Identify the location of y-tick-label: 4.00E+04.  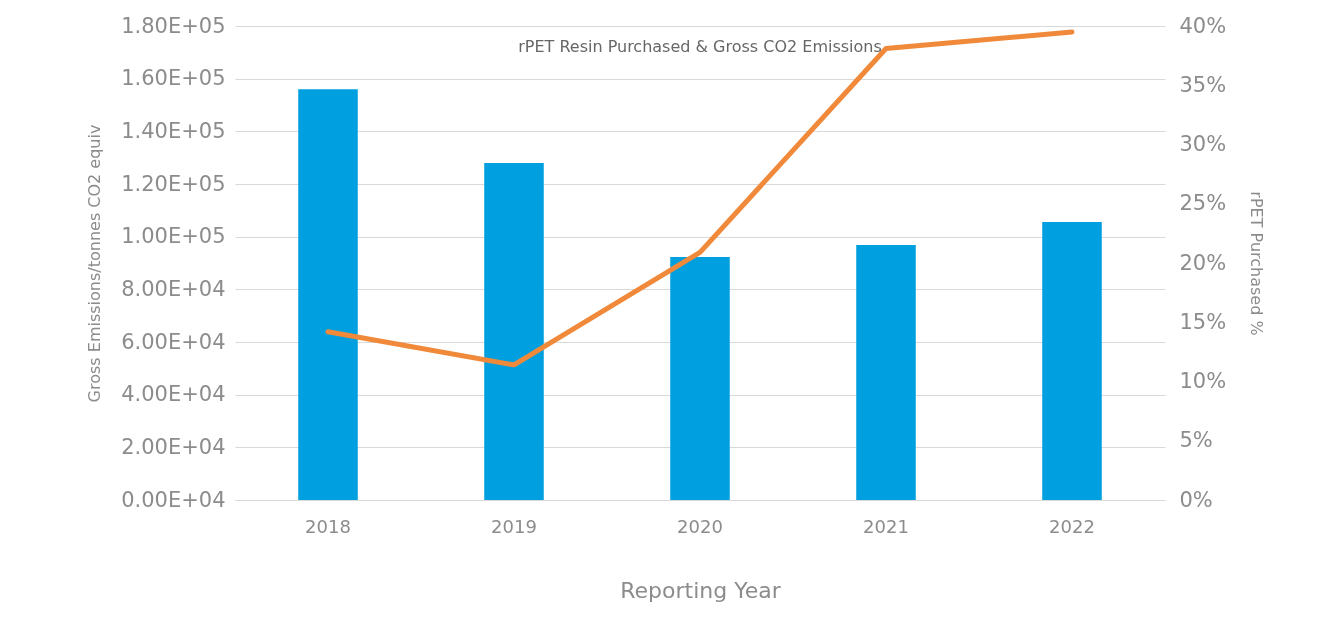
(173, 394).